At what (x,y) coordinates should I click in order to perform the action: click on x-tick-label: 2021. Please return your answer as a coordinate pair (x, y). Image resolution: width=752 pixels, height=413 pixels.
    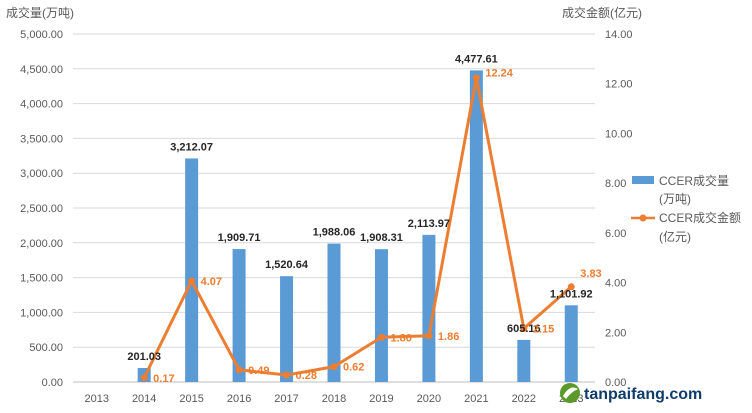
    Looking at the image, I should click on (476, 399).